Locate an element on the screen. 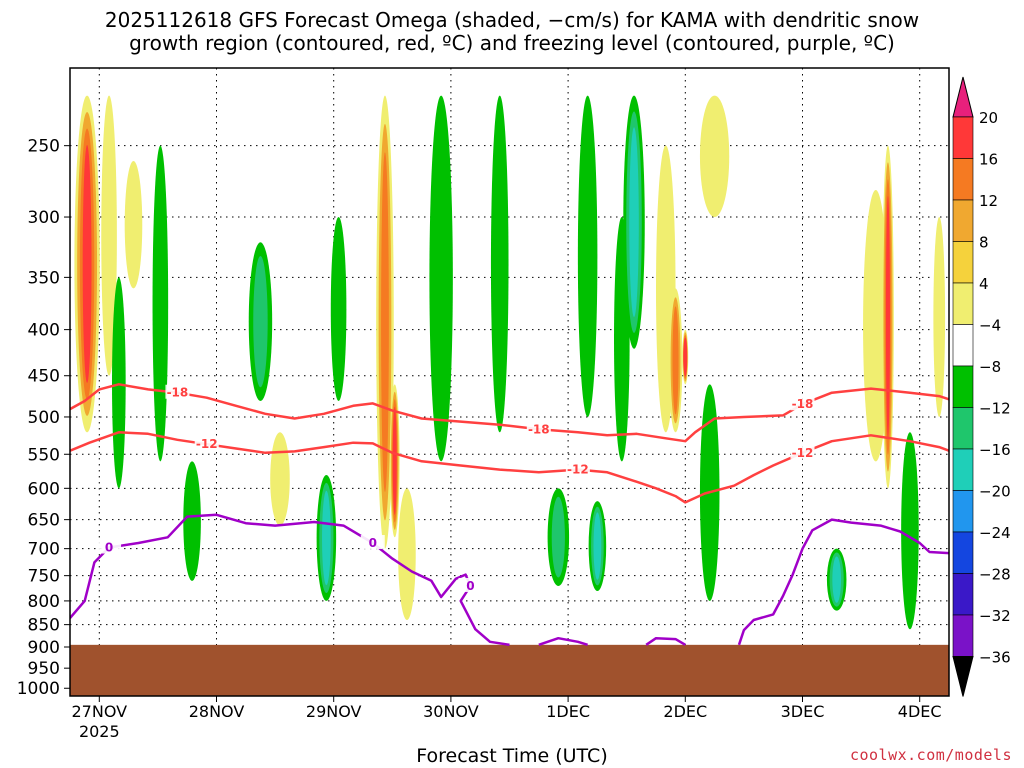 This screenshot has height=768, width=1024. colorbar-label-2: 12 is located at coordinates (988, 201).